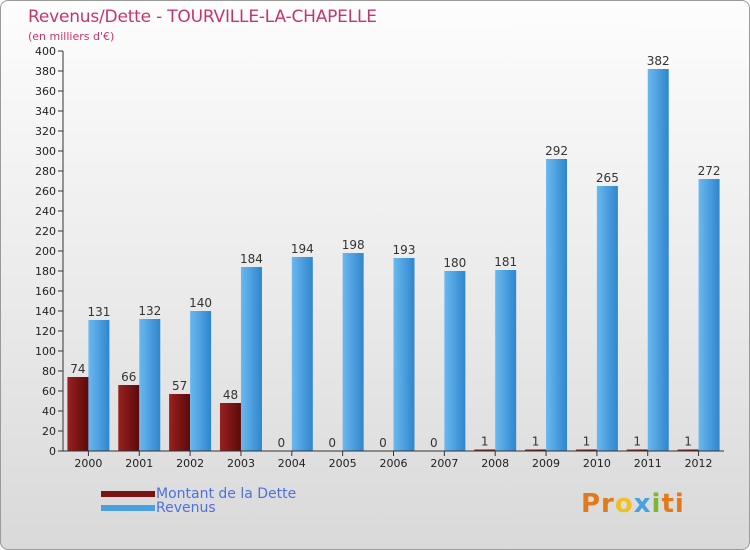 The image size is (750, 550). What do you see at coordinates (353, 245) in the screenshot?
I see `data-label-revenus: 198` at bounding box center [353, 245].